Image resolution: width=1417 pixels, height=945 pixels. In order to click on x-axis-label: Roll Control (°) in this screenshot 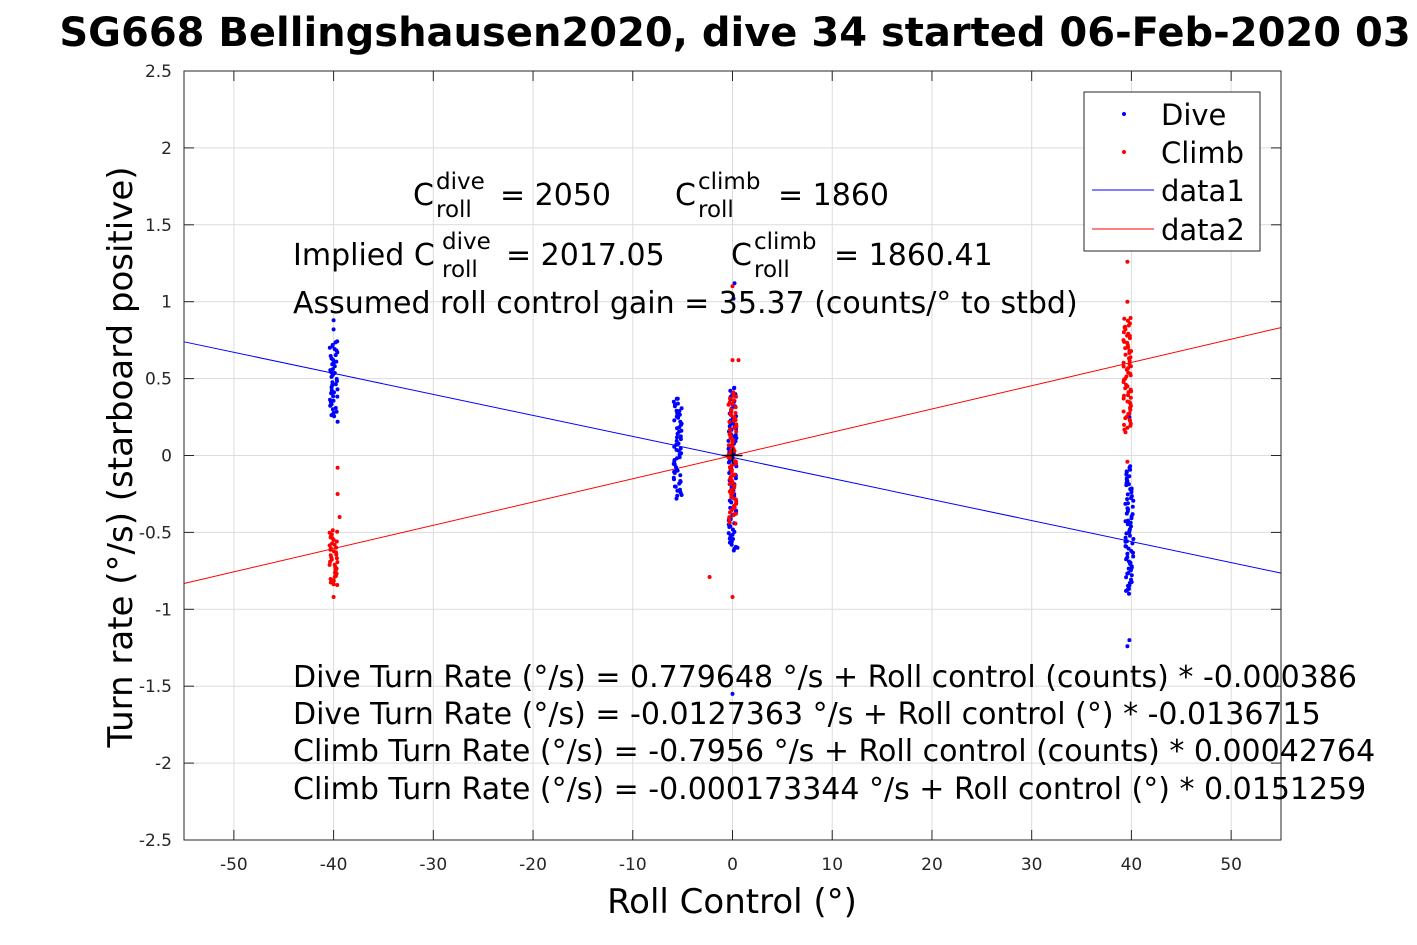, I will do `click(732, 902)`.